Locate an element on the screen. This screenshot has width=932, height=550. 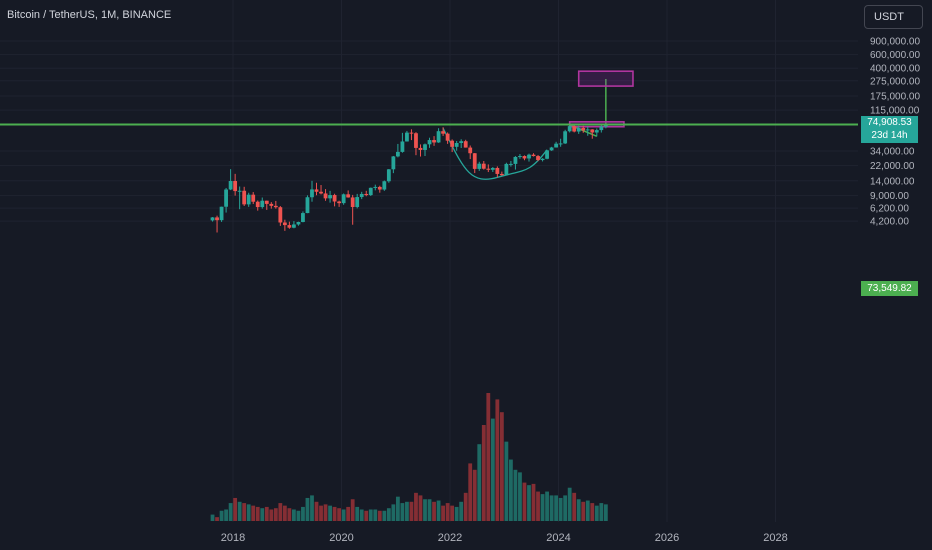
y-tick-label: 4,200.00 is located at coordinates (889, 222).